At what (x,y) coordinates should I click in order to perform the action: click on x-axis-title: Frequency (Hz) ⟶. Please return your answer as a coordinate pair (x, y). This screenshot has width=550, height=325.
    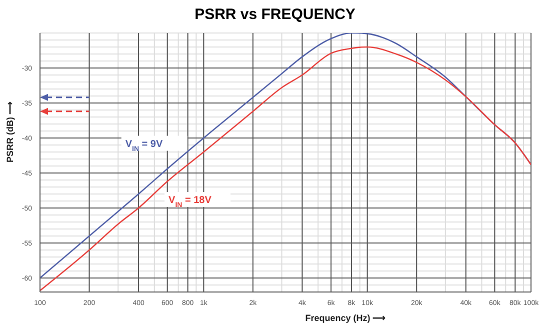
    Looking at the image, I should click on (345, 318).